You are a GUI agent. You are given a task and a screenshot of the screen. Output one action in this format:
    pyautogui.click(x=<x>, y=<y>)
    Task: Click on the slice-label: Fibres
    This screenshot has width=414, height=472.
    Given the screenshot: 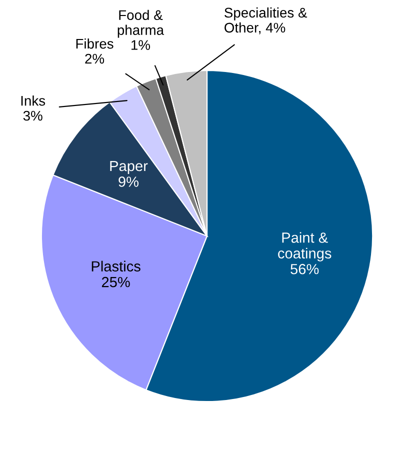 What is the action you would take?
    pyautogui.click(x=95, y=43)
    